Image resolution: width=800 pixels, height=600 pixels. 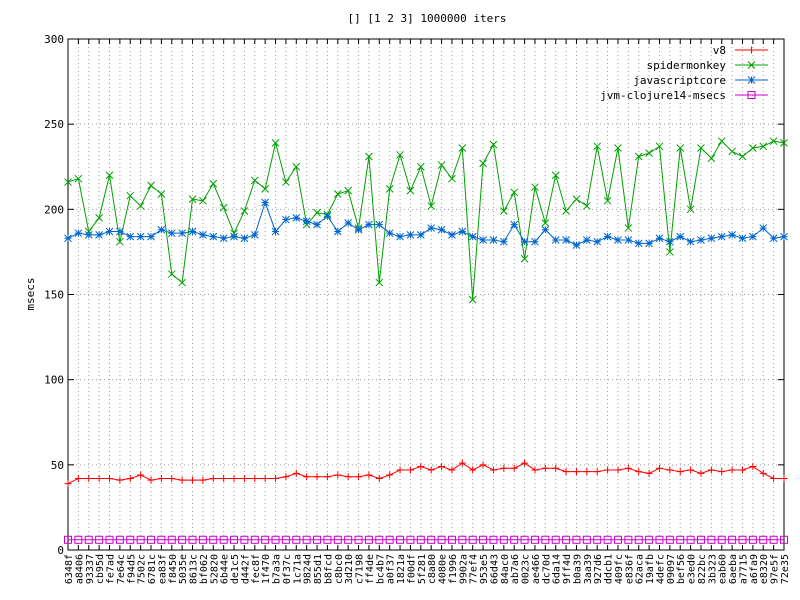 I want to click on x-tick-label: f1996, so click(x=453, y=569).